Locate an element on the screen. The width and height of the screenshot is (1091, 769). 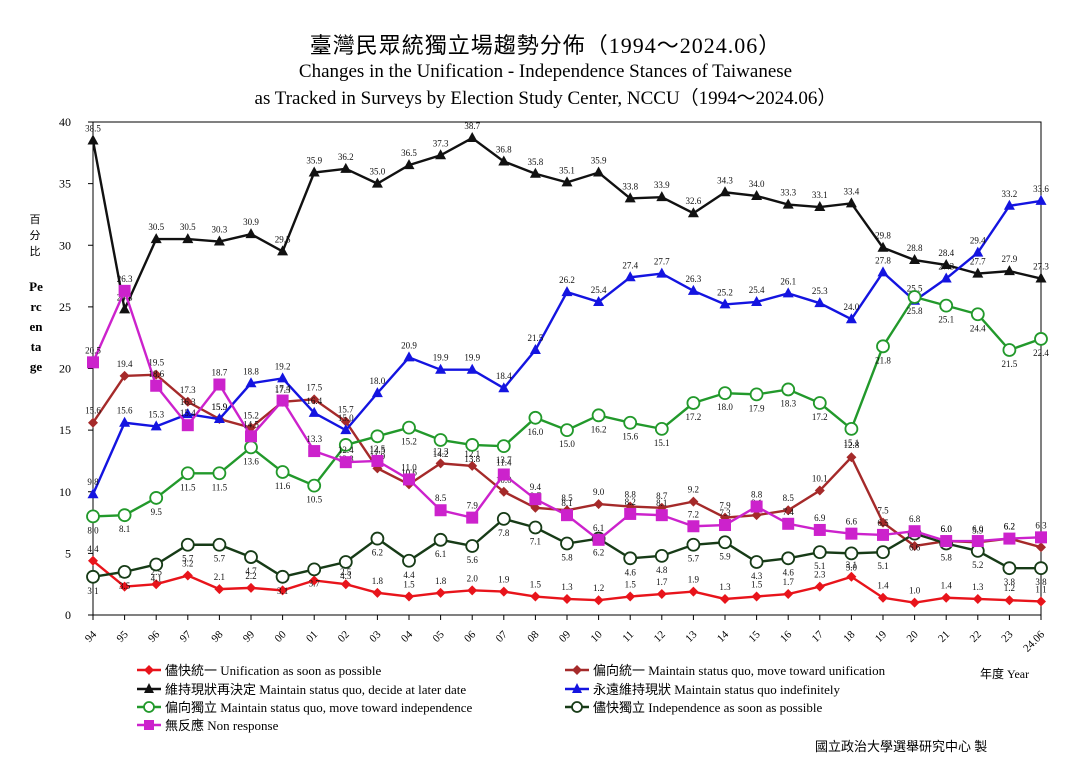
data-label: 22.4 is located at coordinates (1041, 353).